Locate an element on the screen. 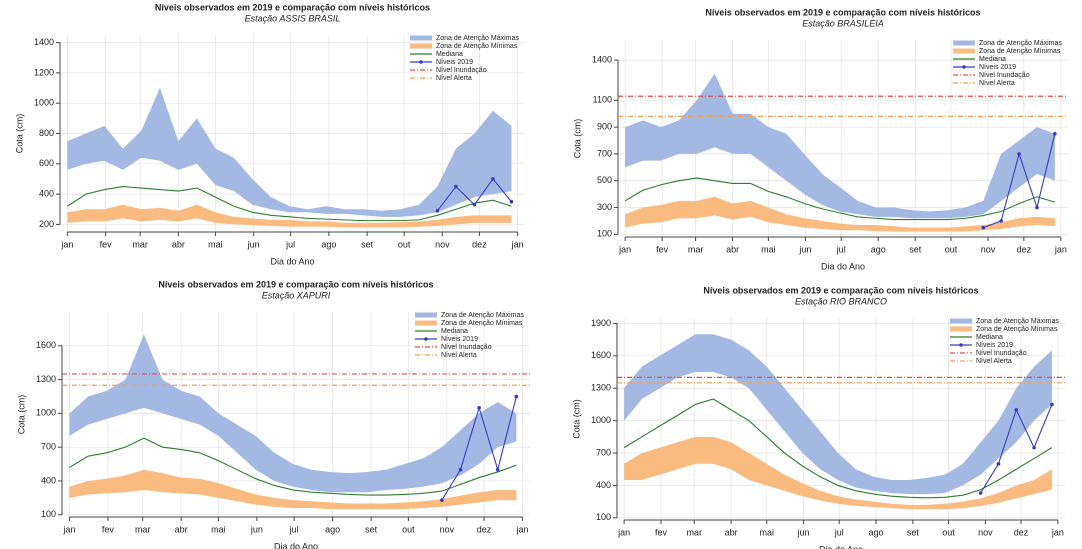  x-axis-title: Dia do Ano is located at coordinates (296, 545).